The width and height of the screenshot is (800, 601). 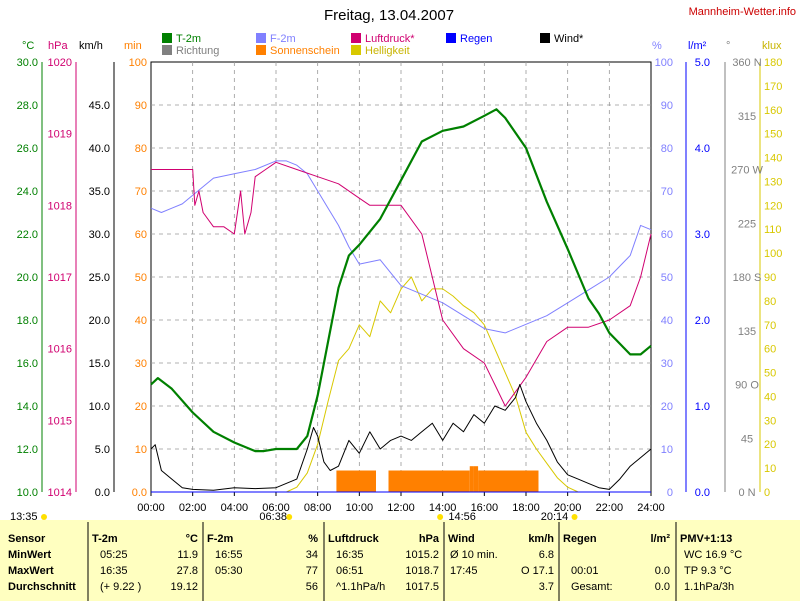 What do you see at coordinates (747, 171) in the screenshot?
I see `tick-label-direction: 270 W` at bounding box center [747, 171].